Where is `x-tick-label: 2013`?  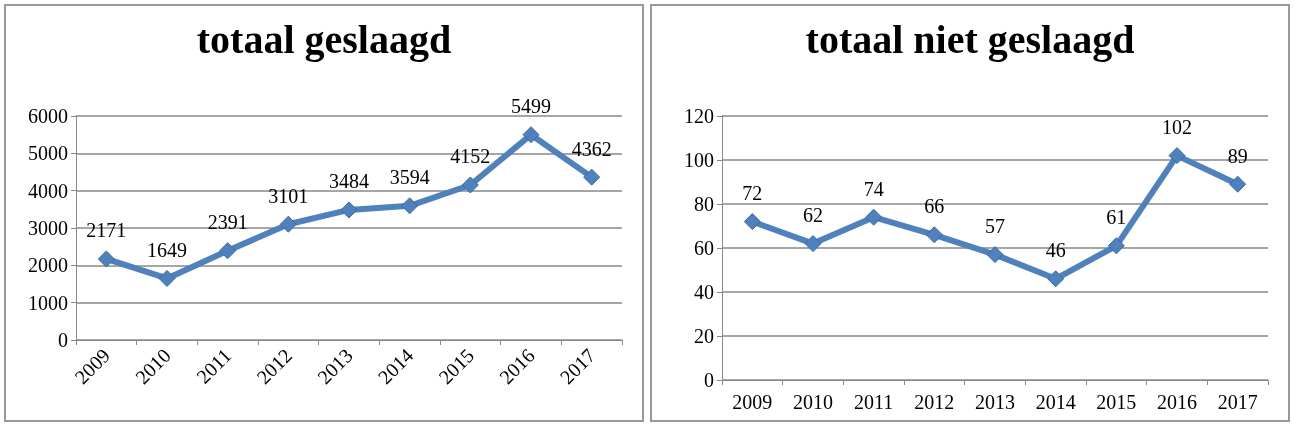
x-tick-label: 2013 is located at coordinates (995, 402).